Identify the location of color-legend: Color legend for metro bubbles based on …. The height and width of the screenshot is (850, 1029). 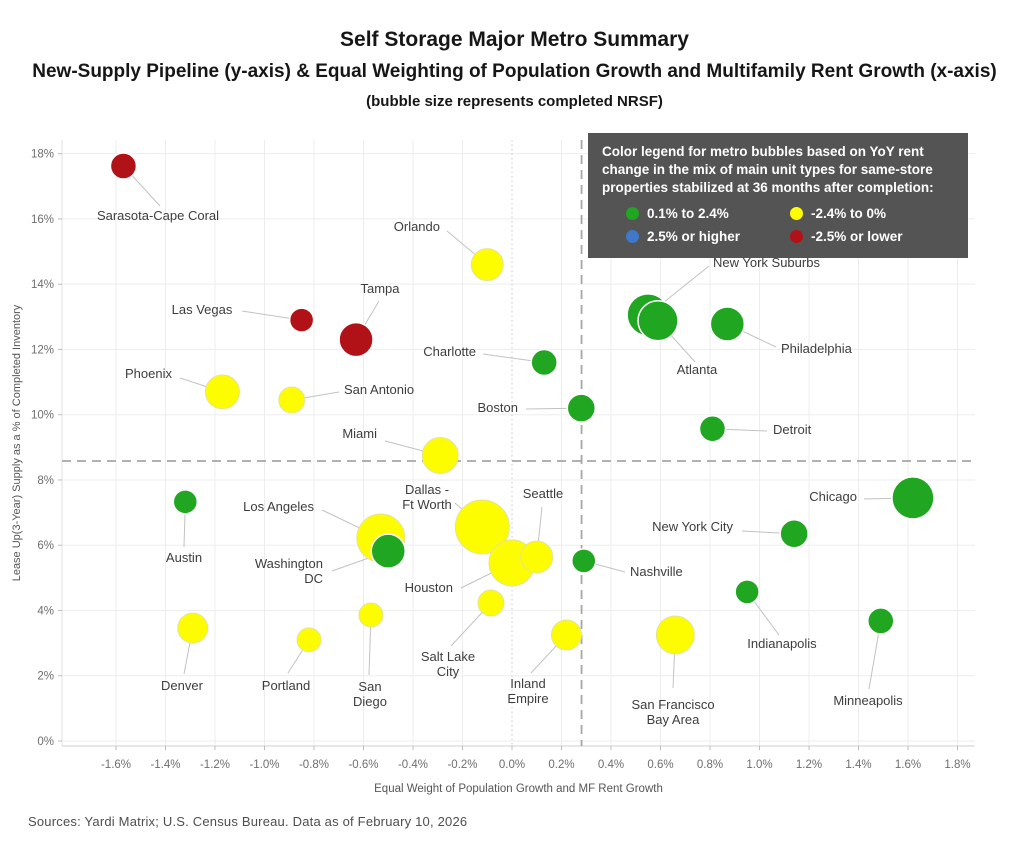
(778, 196).